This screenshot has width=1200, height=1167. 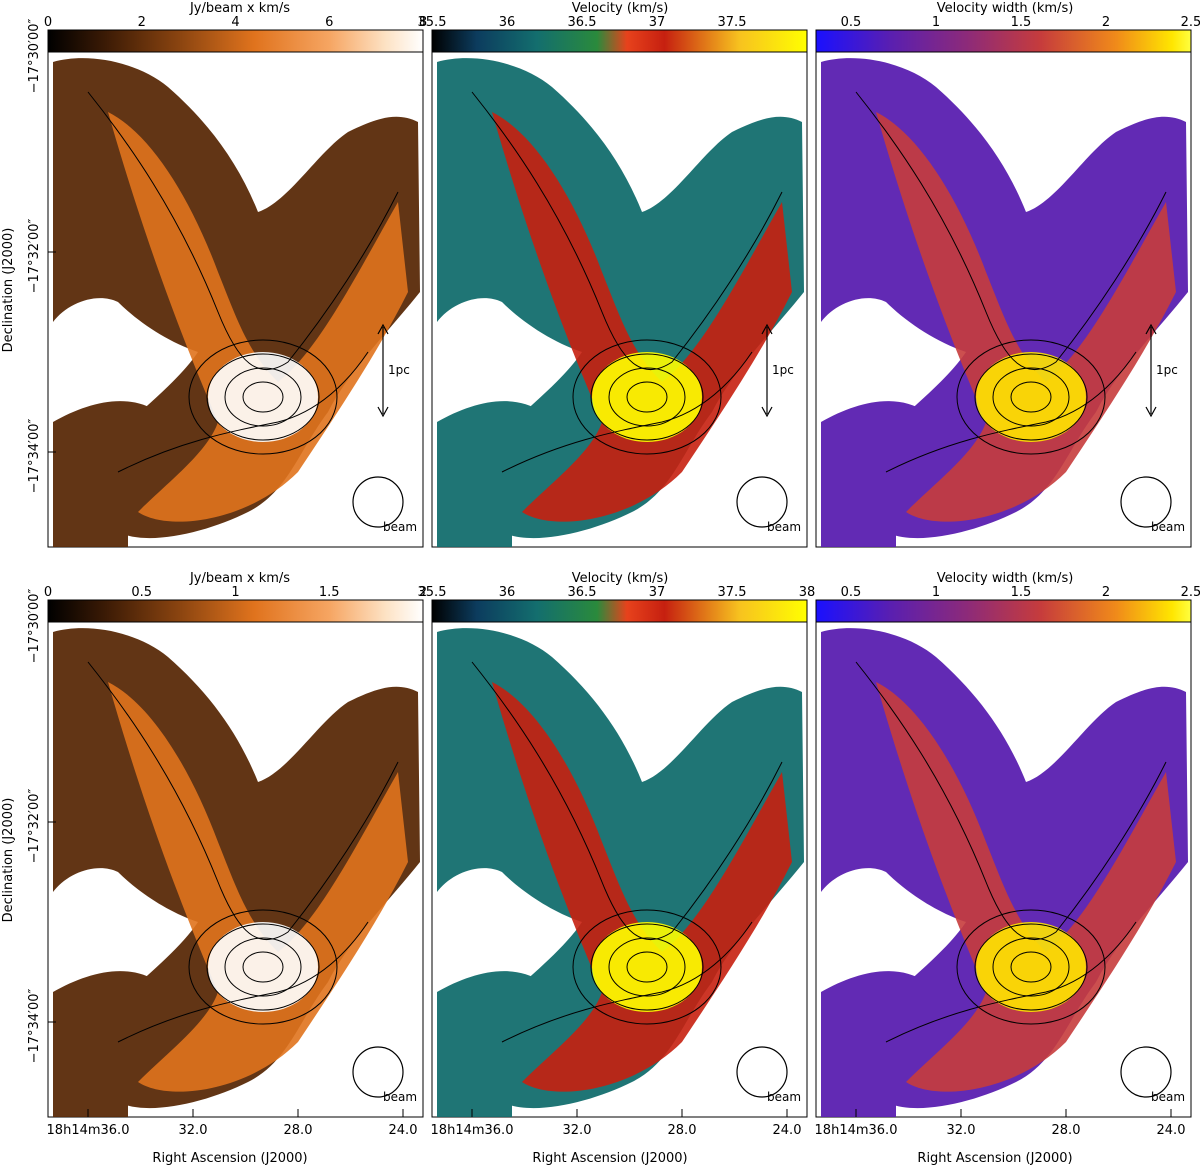 What do you see at coordinates (423, 22) in the screenshot?
I see `colorbar-tick-label: 8` at bounding box center [423, 22].